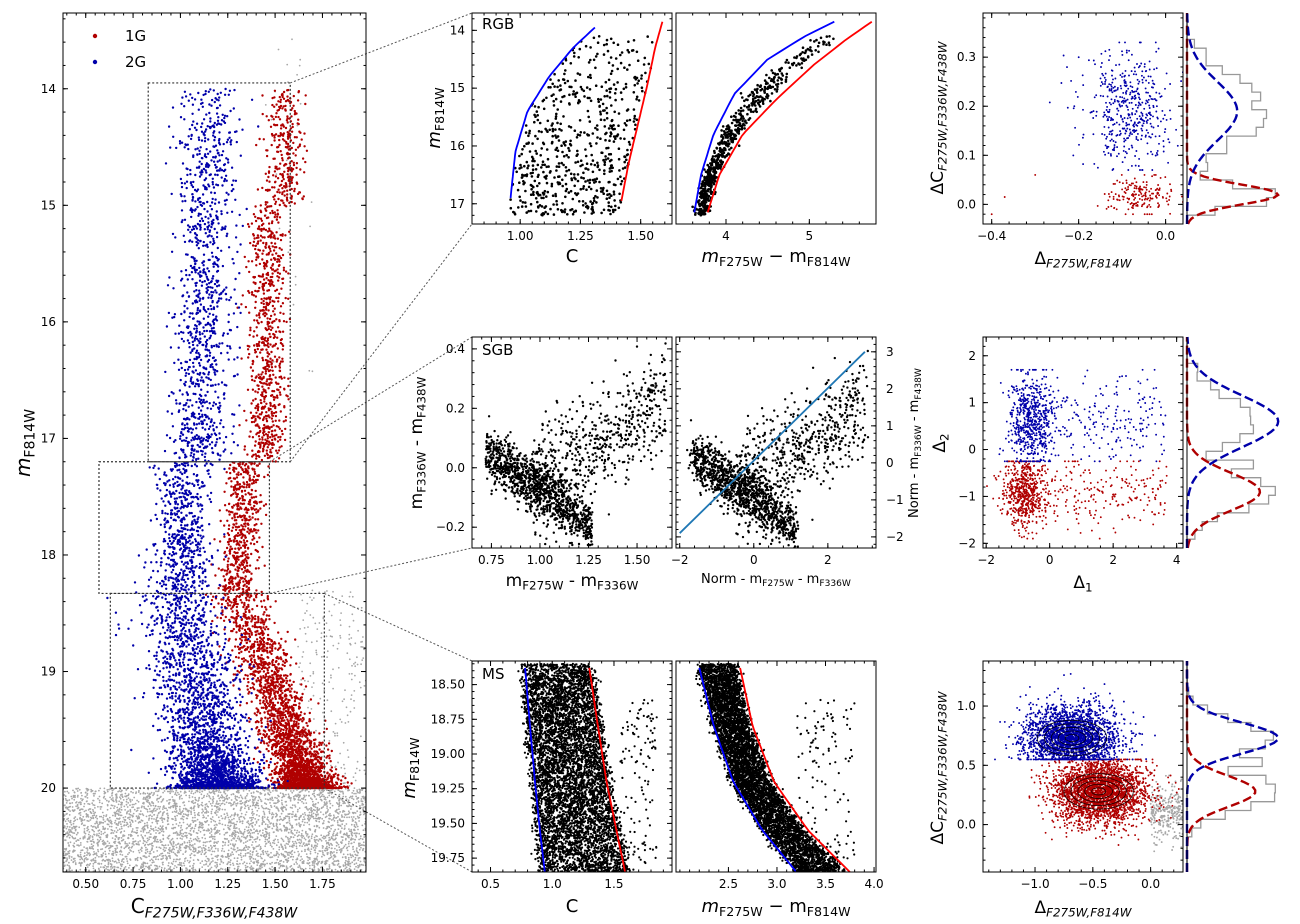 The image size is (1300, 924). Describe the element at coordinates (776, 907) in the screenshot. I see `ms-col-xlabel: mF275W − mF814W` at that location.